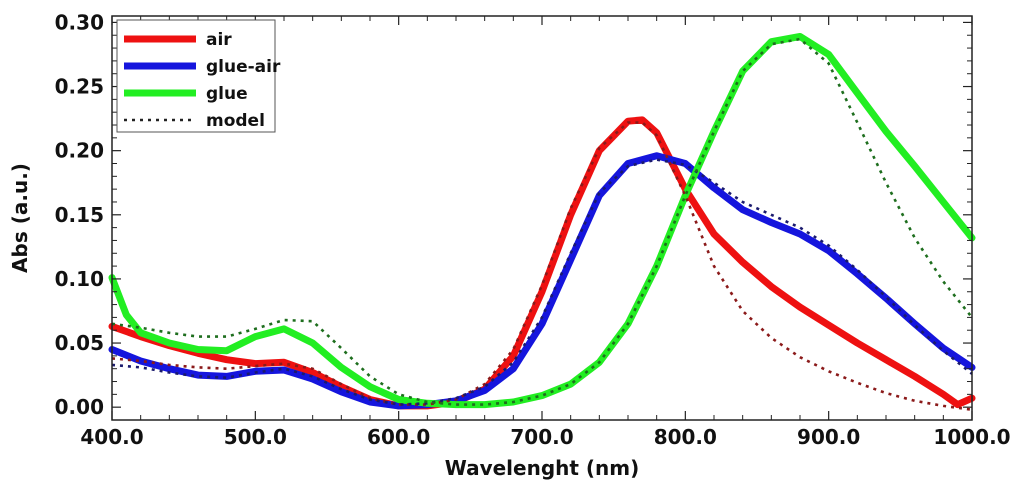  Describe the element at coordinates (219, 40) in the screenshot. I see `legend-label-air: air` at that location.